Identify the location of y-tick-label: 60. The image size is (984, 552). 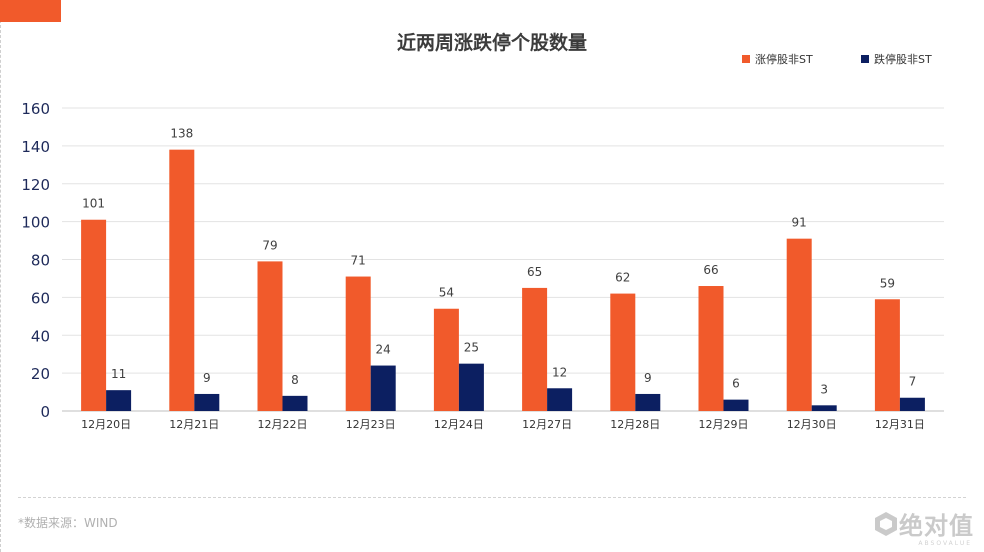
(40, 298).